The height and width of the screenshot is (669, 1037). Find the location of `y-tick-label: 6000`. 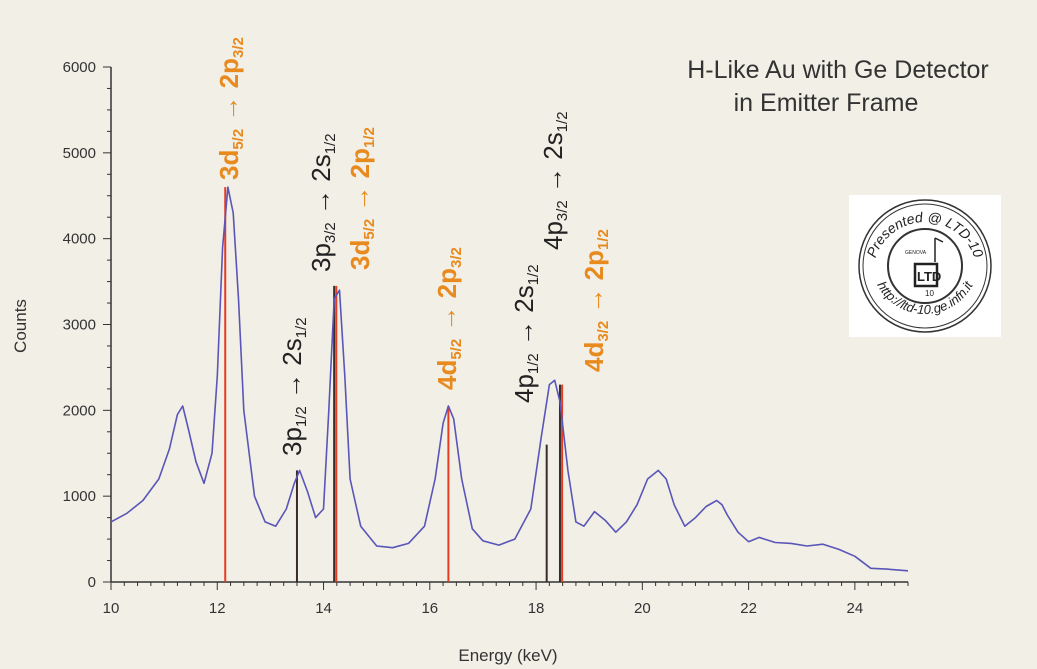

y-tick-label: 6000 is located at coordinates (79, 67).